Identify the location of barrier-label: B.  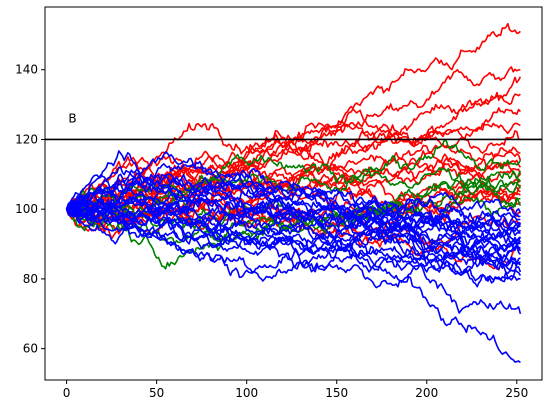
(72, 119).